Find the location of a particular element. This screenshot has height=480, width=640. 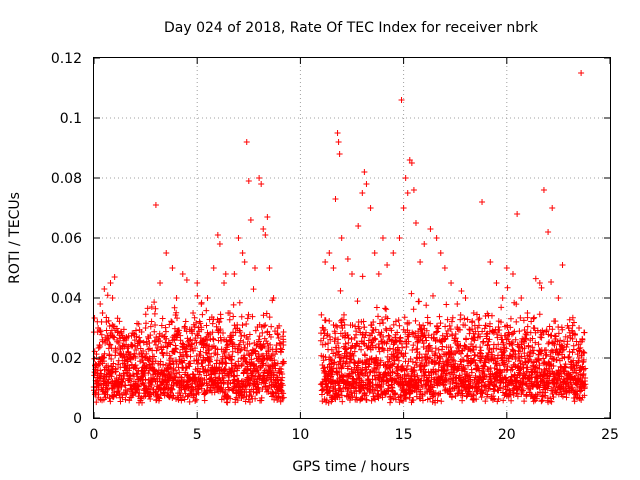

y-tick-label: 0.02 is located at coordinates (66, 359).